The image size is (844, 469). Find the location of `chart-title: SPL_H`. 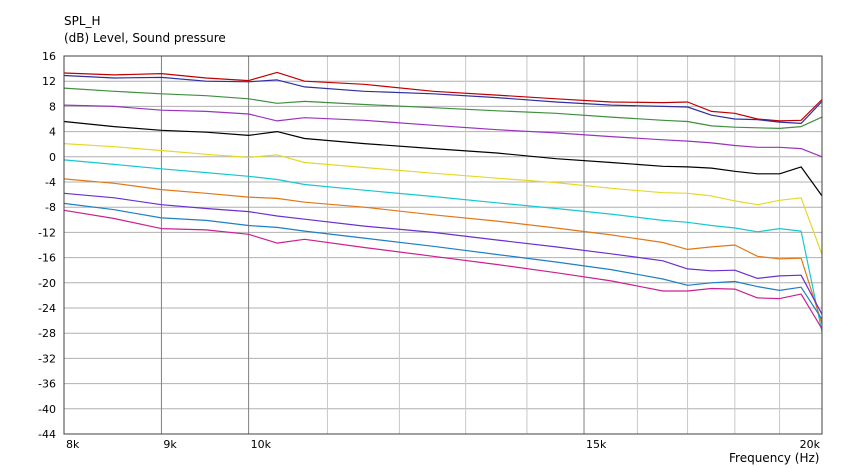

chart-title: SPL_H is located at coordinates (82, 21).